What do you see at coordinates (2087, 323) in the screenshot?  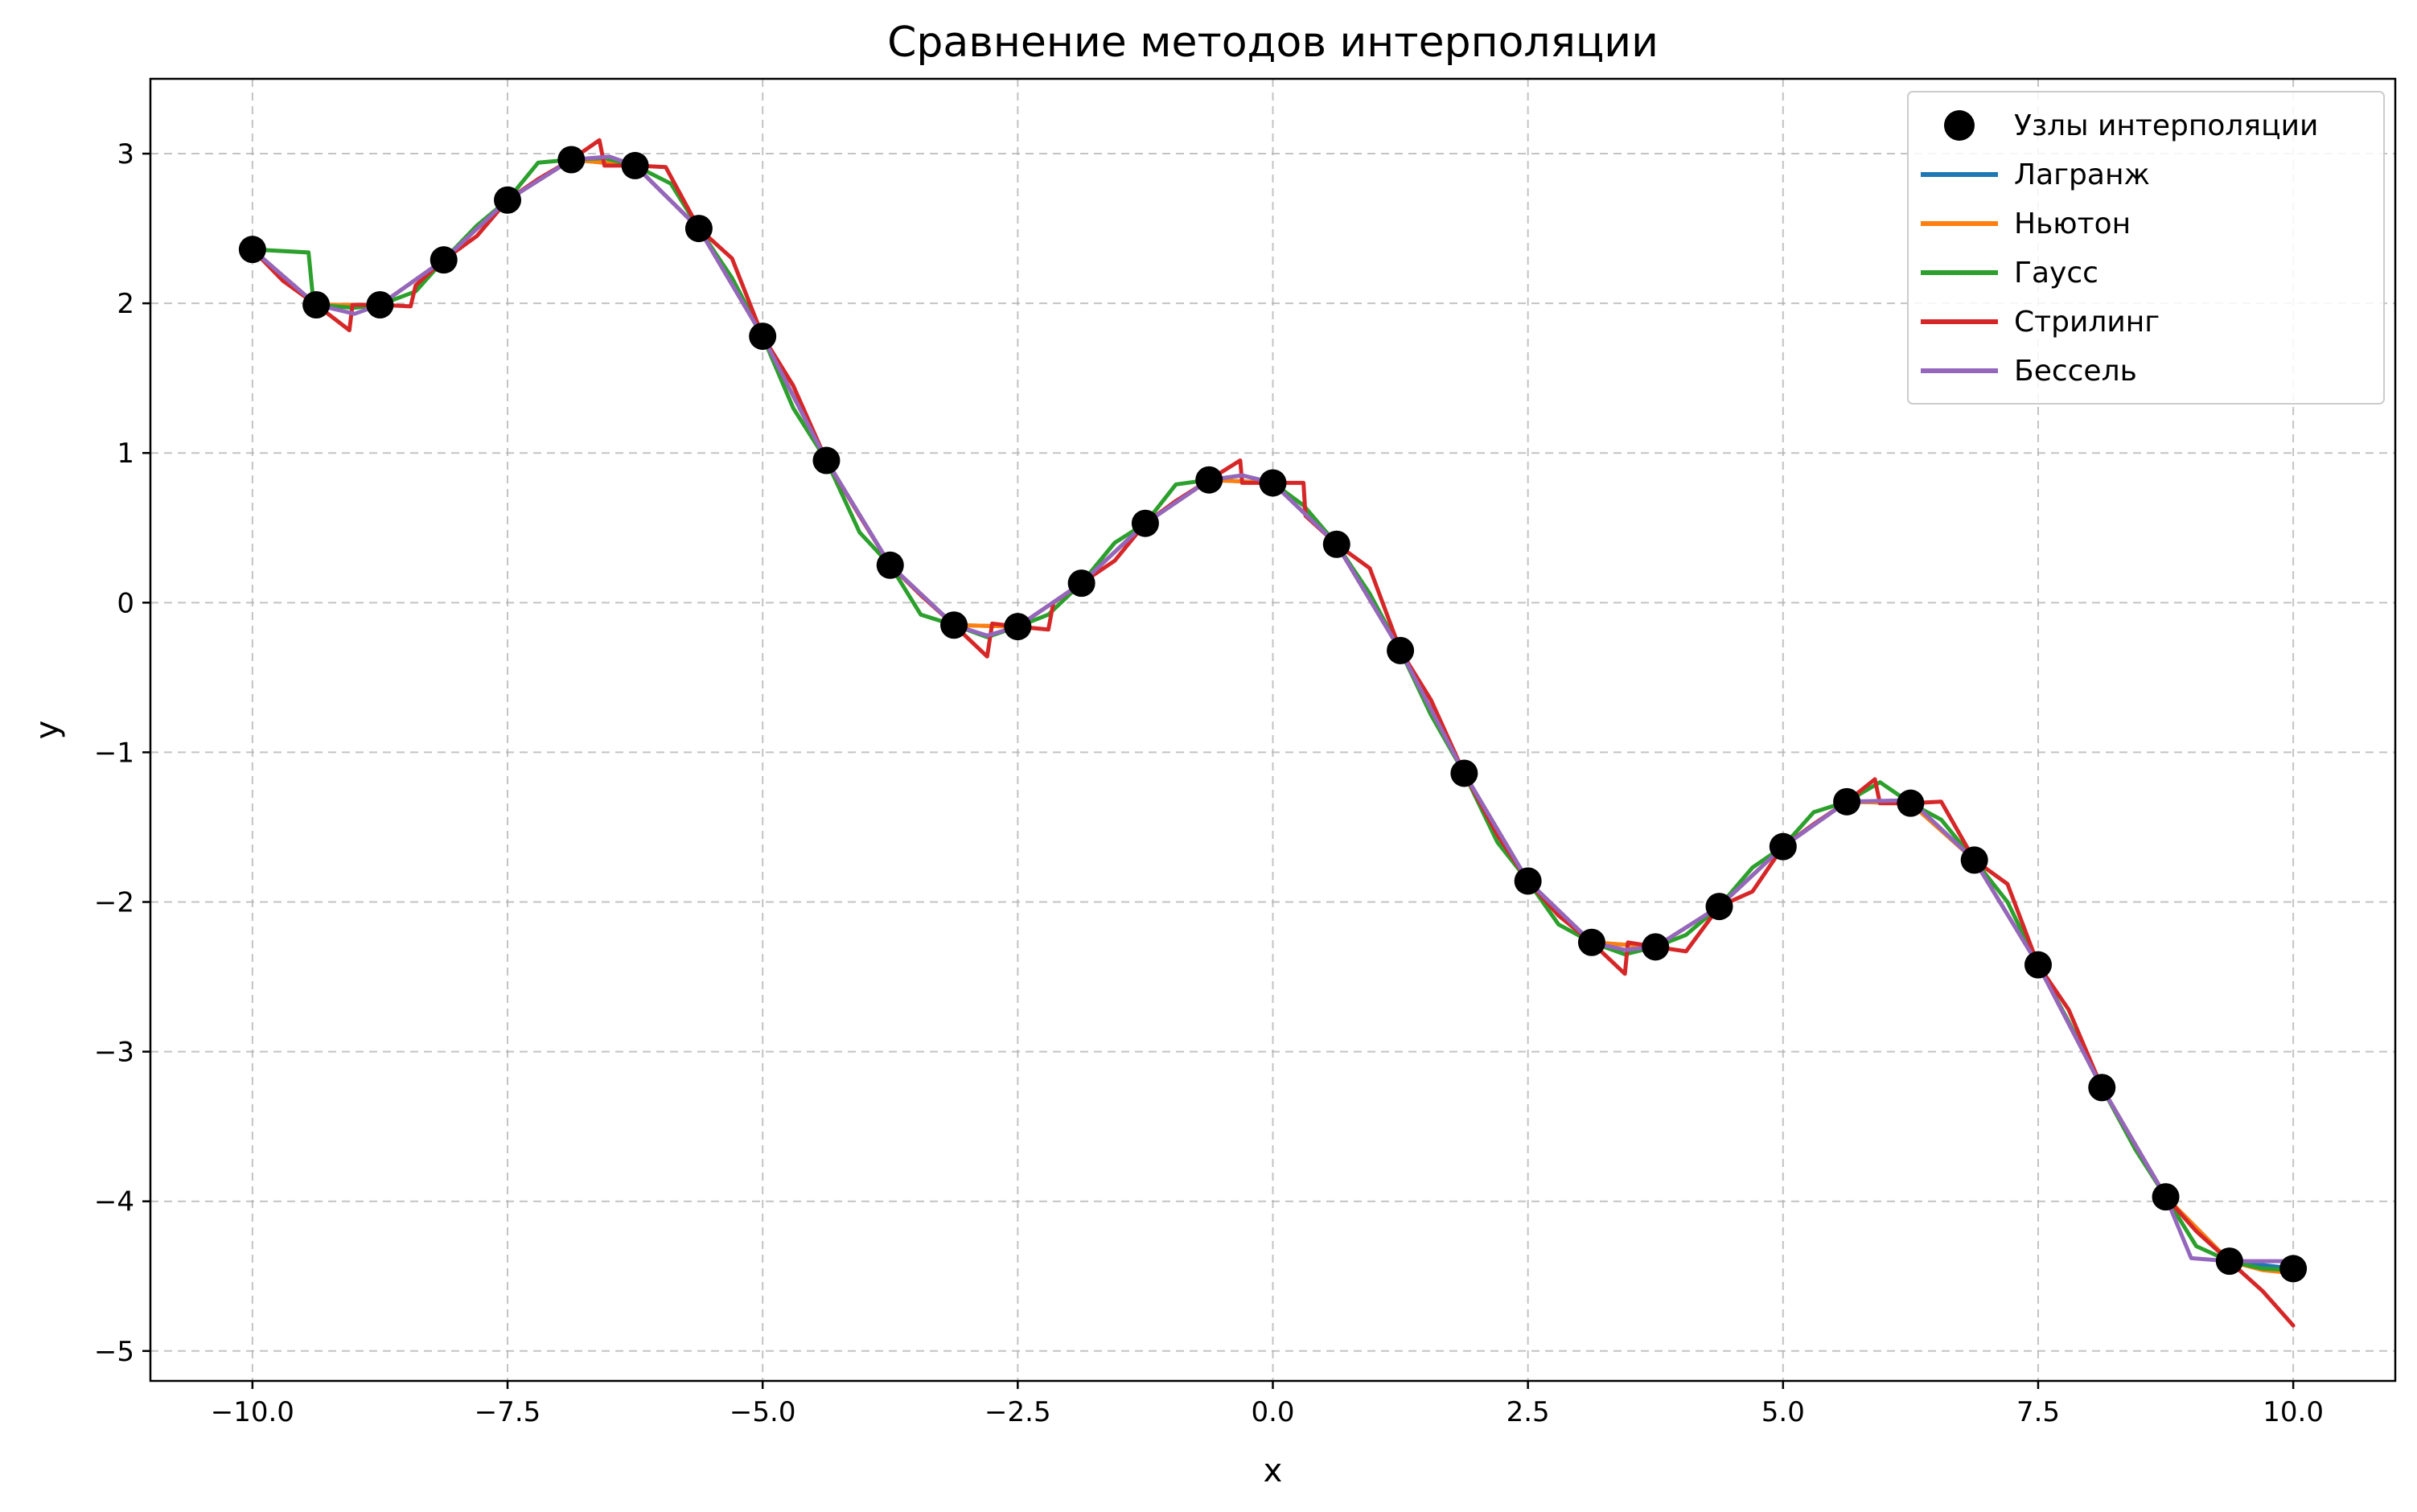 I see `legend-label: Стрилинг` at bounding box center [2087, 323].